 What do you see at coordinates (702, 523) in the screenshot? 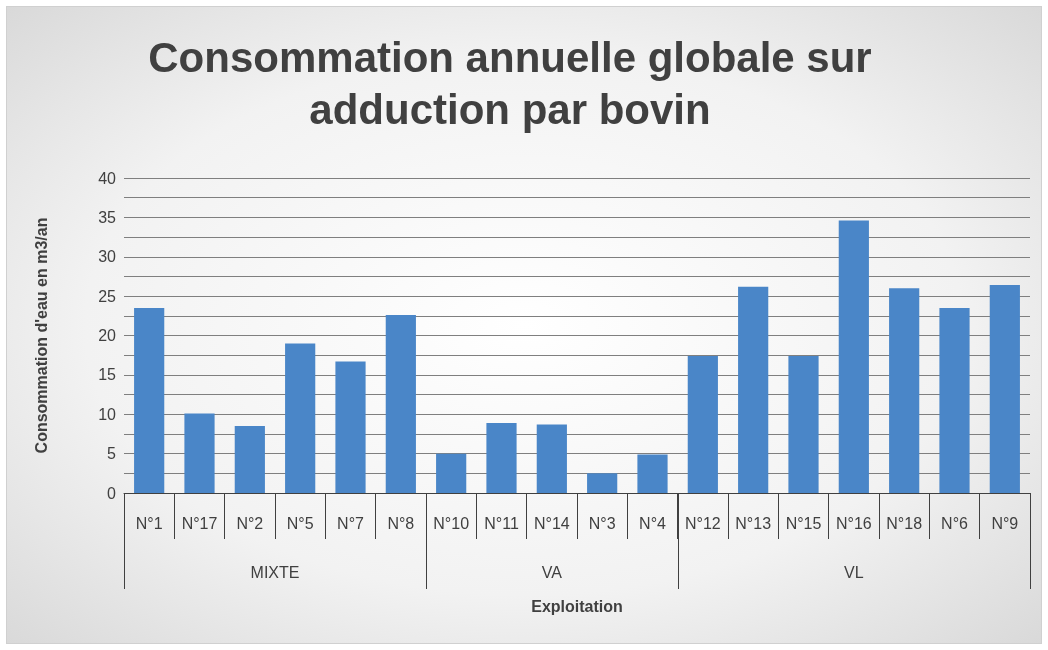
I see `x-tick-label: N°12` at bounding box center [702, 523].